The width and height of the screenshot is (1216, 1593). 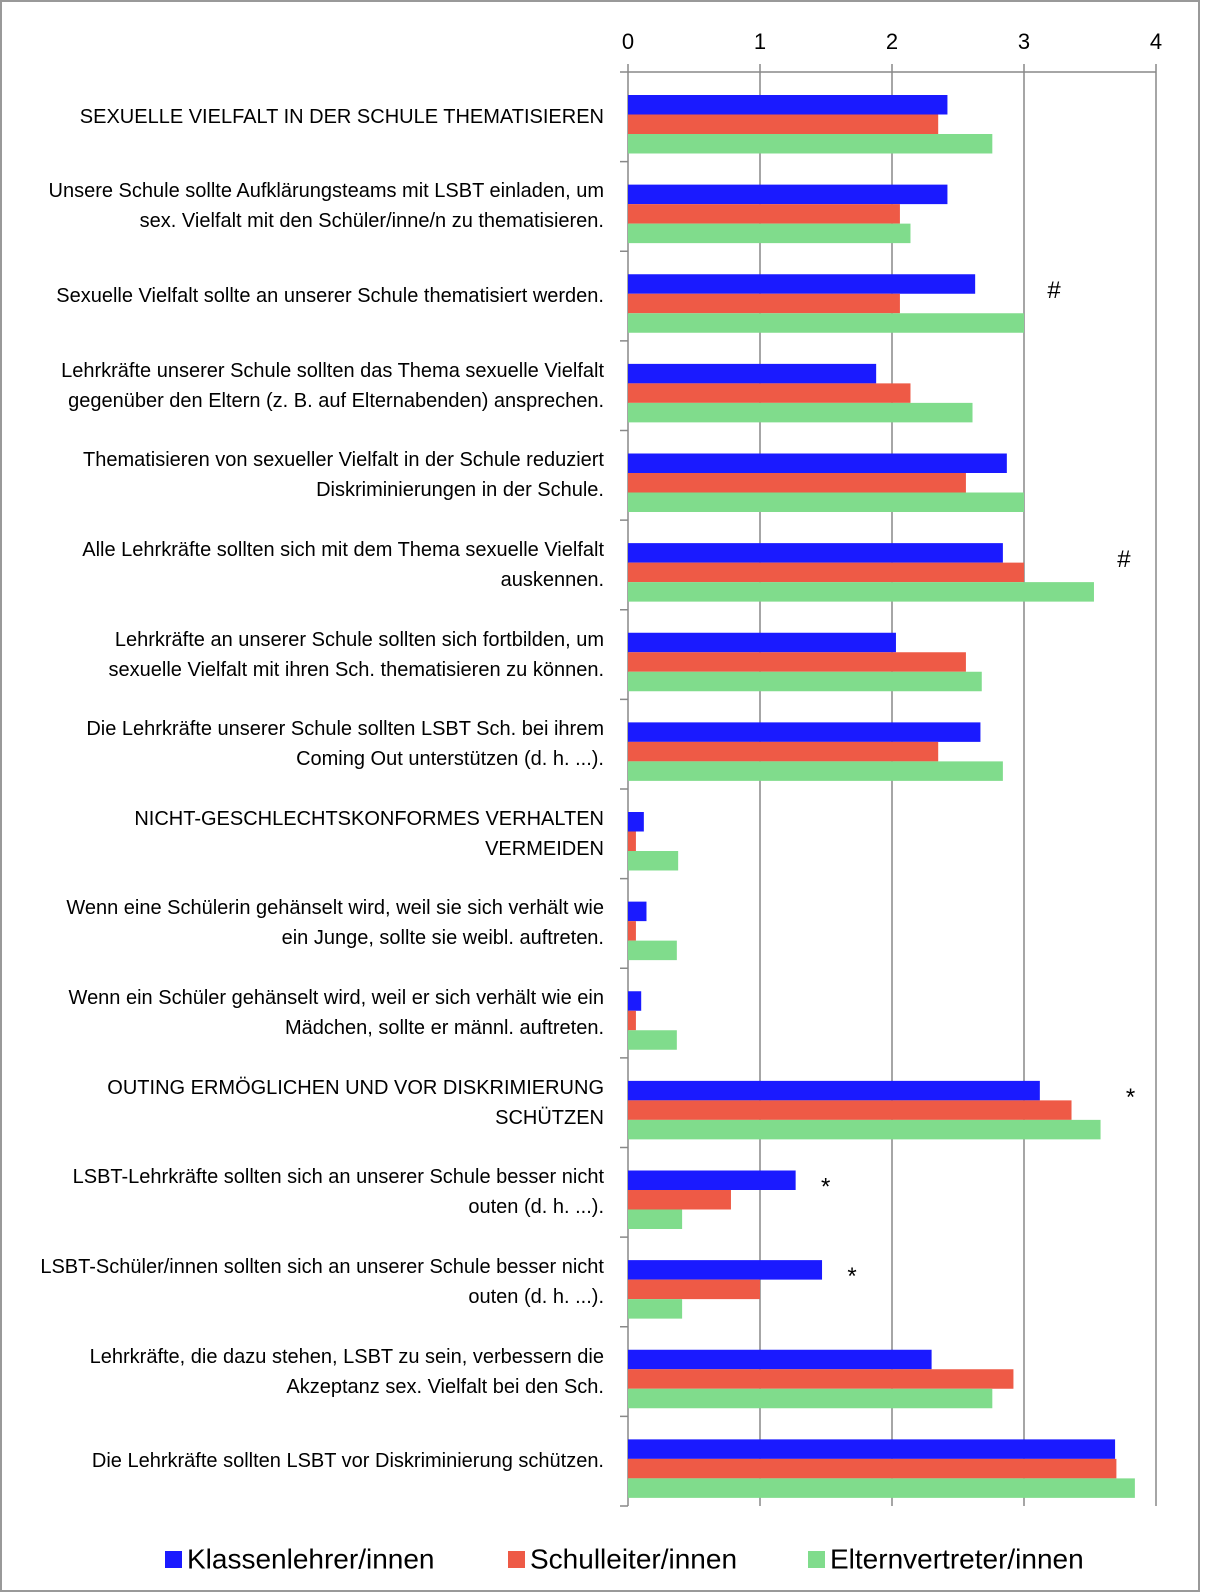 What do you see at coordinates (1156, 41) in the screenshot?
I see `x-tick-label: 4` at bounding box center [1156, 41].